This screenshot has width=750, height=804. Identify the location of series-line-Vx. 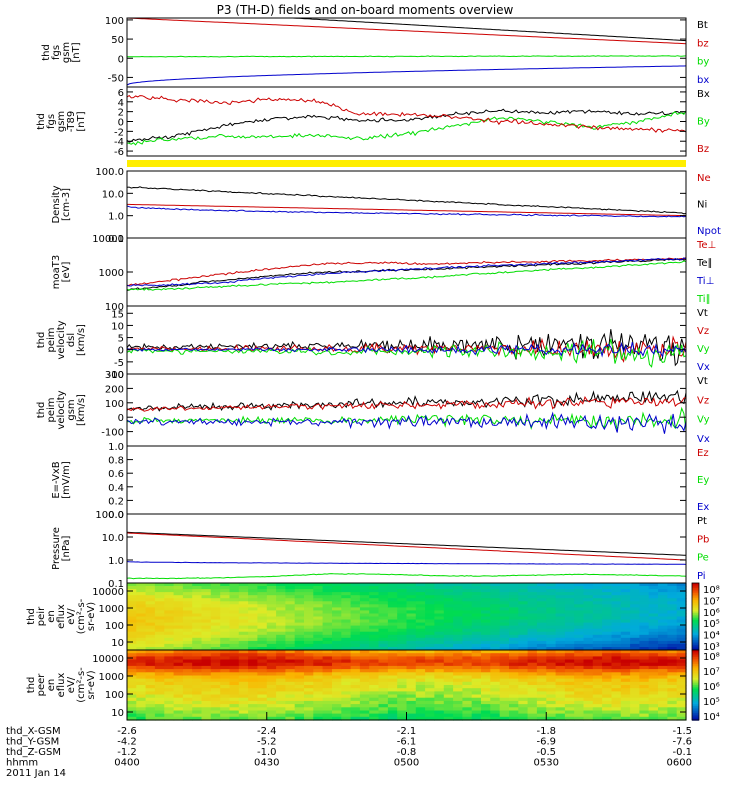
(406, 349).